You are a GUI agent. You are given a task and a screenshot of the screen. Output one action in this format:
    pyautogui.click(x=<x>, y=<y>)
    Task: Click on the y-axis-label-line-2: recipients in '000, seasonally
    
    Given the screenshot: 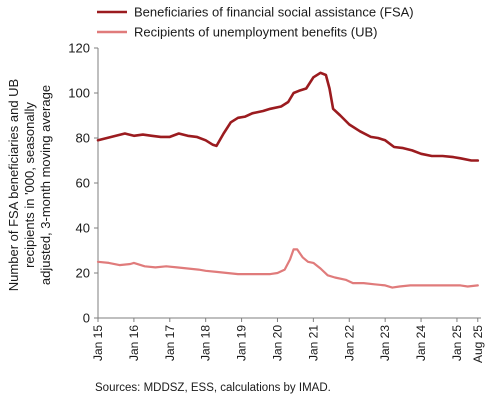 What is the action you would take?
    pyautogui.click(x=29, y=185)
    